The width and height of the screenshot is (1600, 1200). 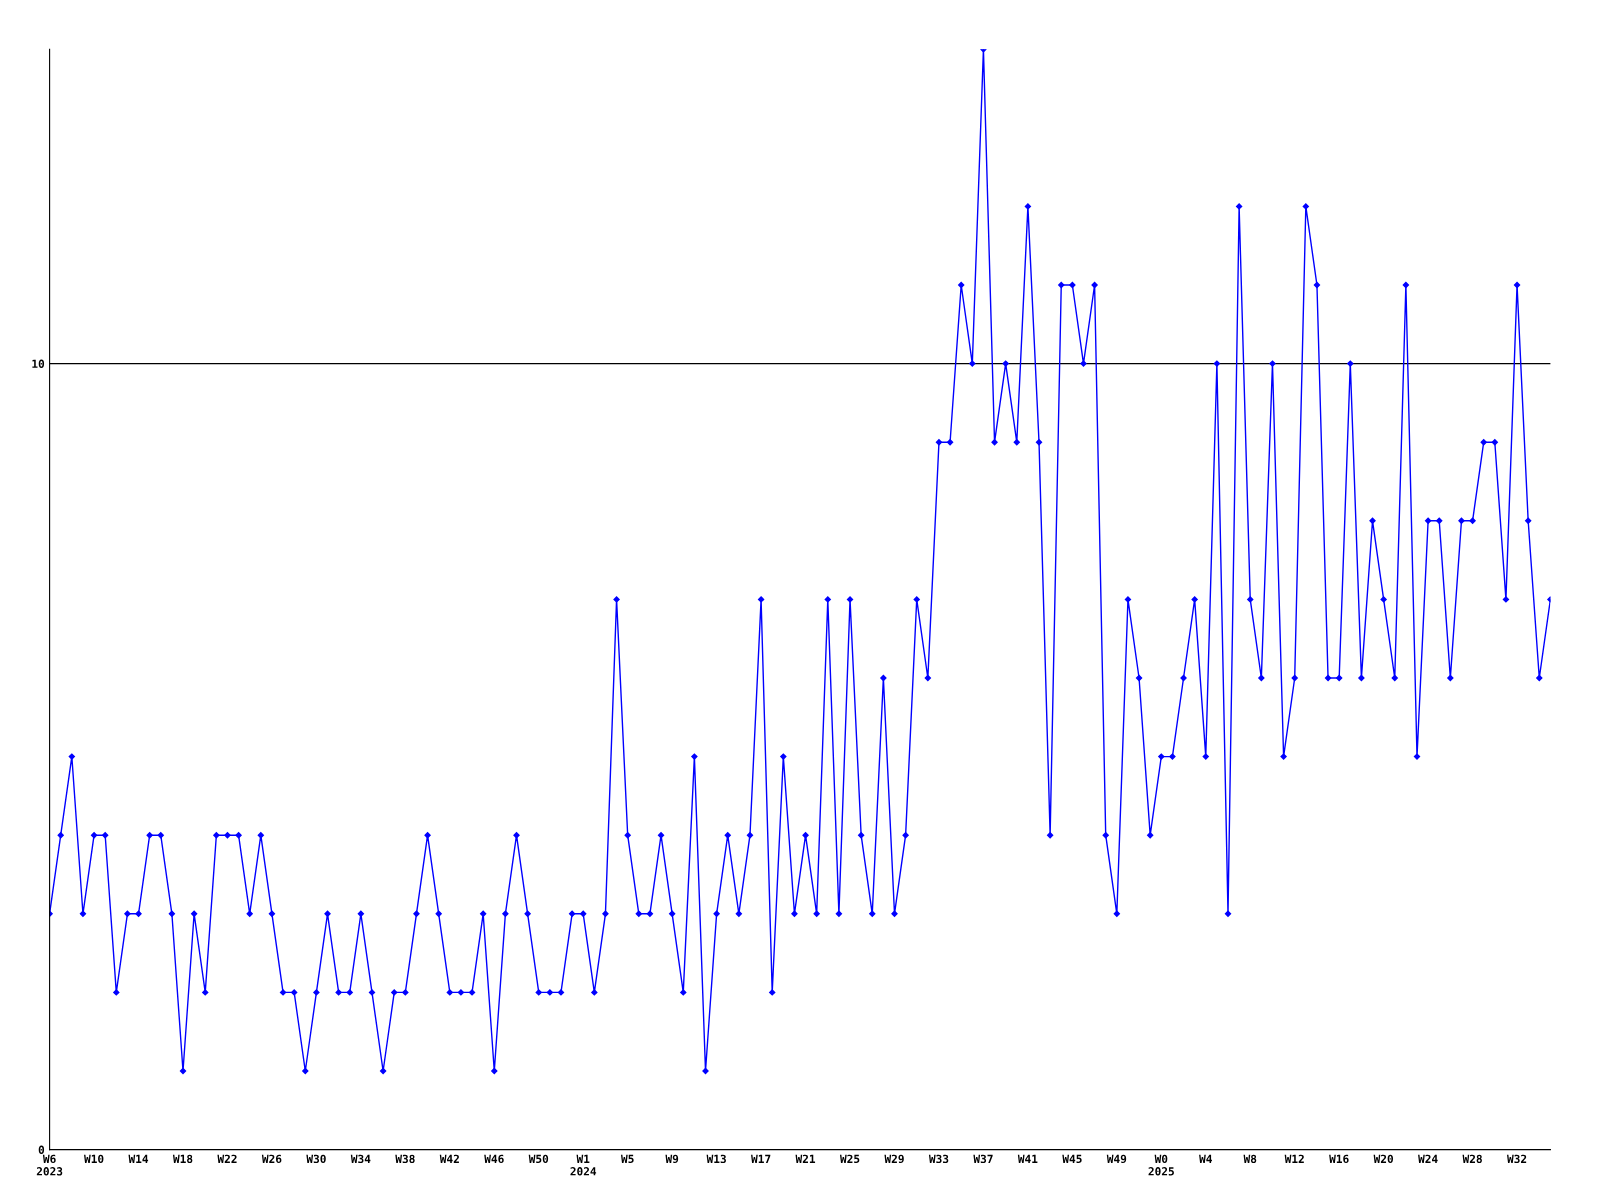 What do you see at coordinates (894, 1159) in the screenshot?
I see `x-tick-label: W29` at bounding box center [894, 1159].